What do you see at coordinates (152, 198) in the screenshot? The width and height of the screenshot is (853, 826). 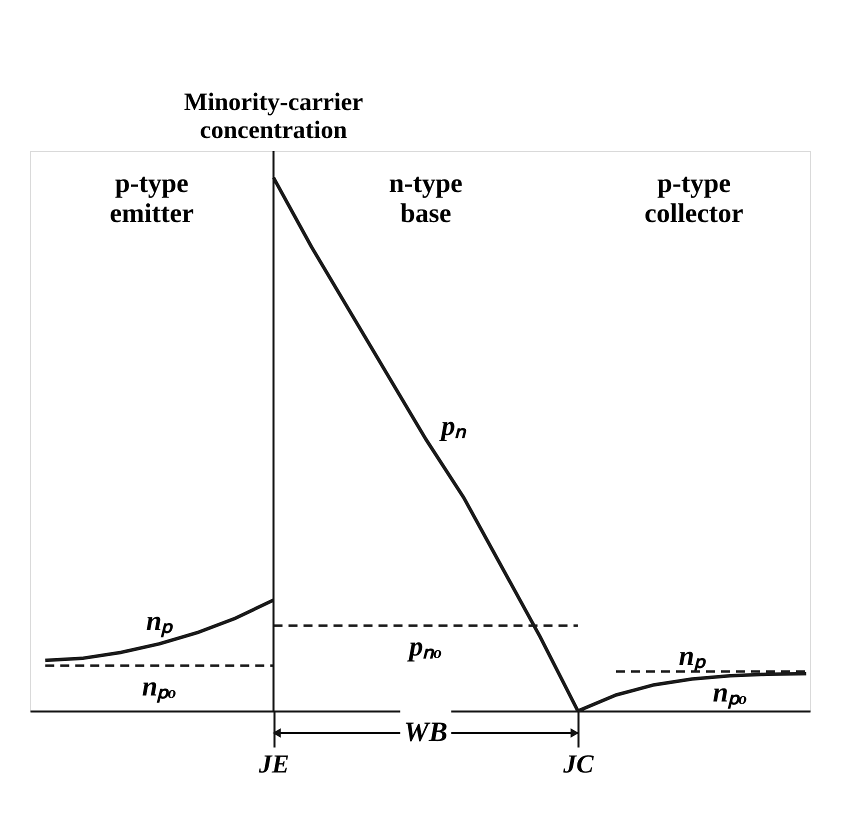 I see `annotation: p-type emitter` at bounding box center [152, 198].